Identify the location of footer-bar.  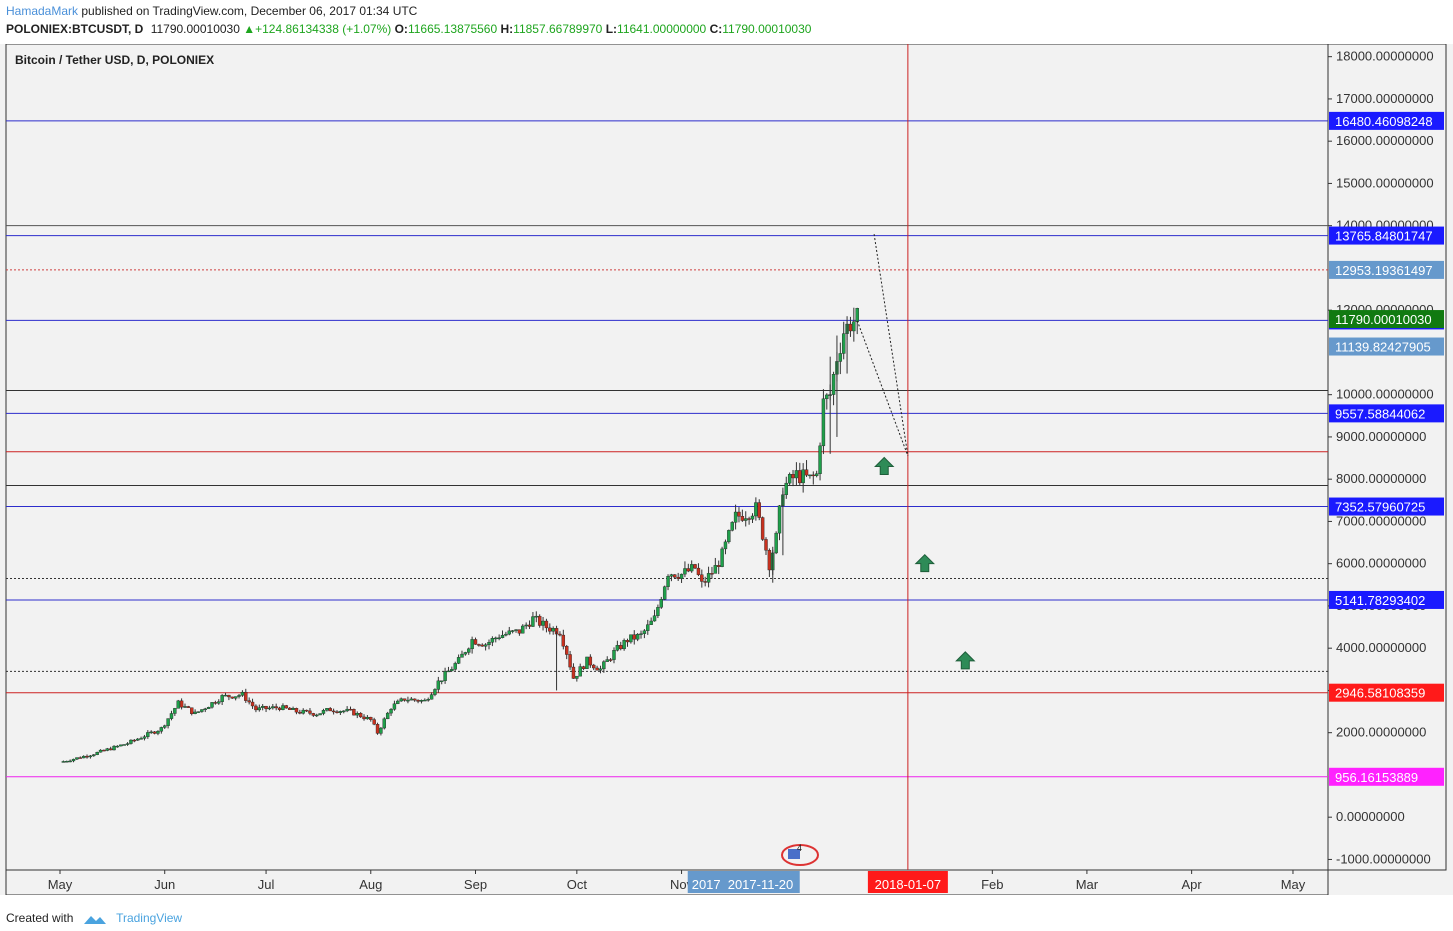
(726, 913).